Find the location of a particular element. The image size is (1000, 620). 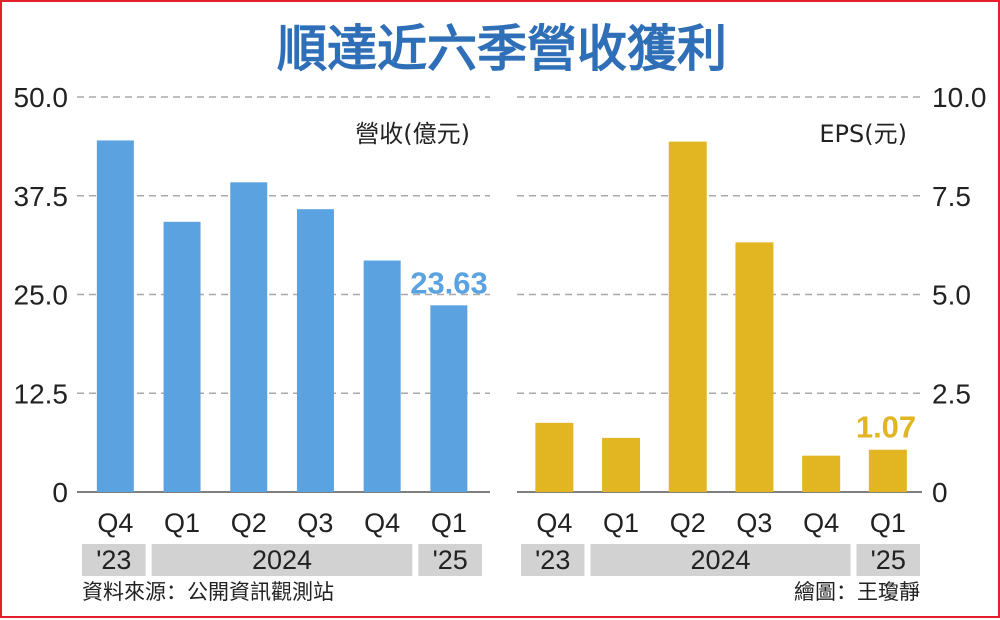

eps-category-label: Q2 is located at coordinates (688, 523).